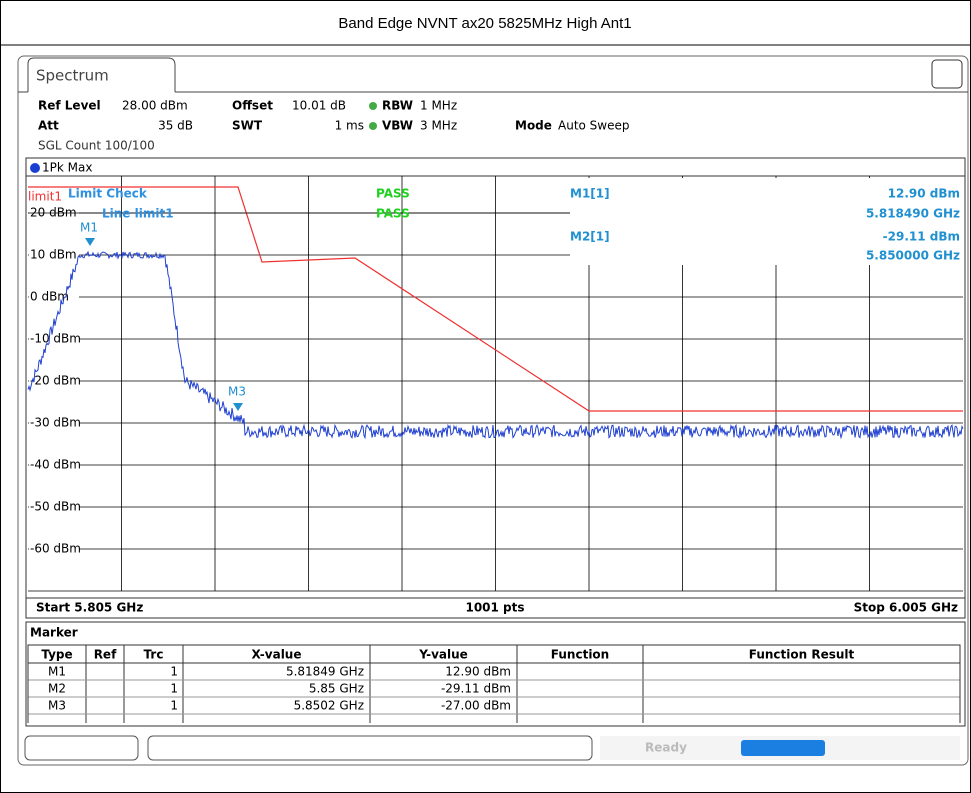 The height and width of the screenshot is (793, 971). Describe the element at coordinates (590, 194) in the screenshot. I see `marker-name: M1[1]` at that location.